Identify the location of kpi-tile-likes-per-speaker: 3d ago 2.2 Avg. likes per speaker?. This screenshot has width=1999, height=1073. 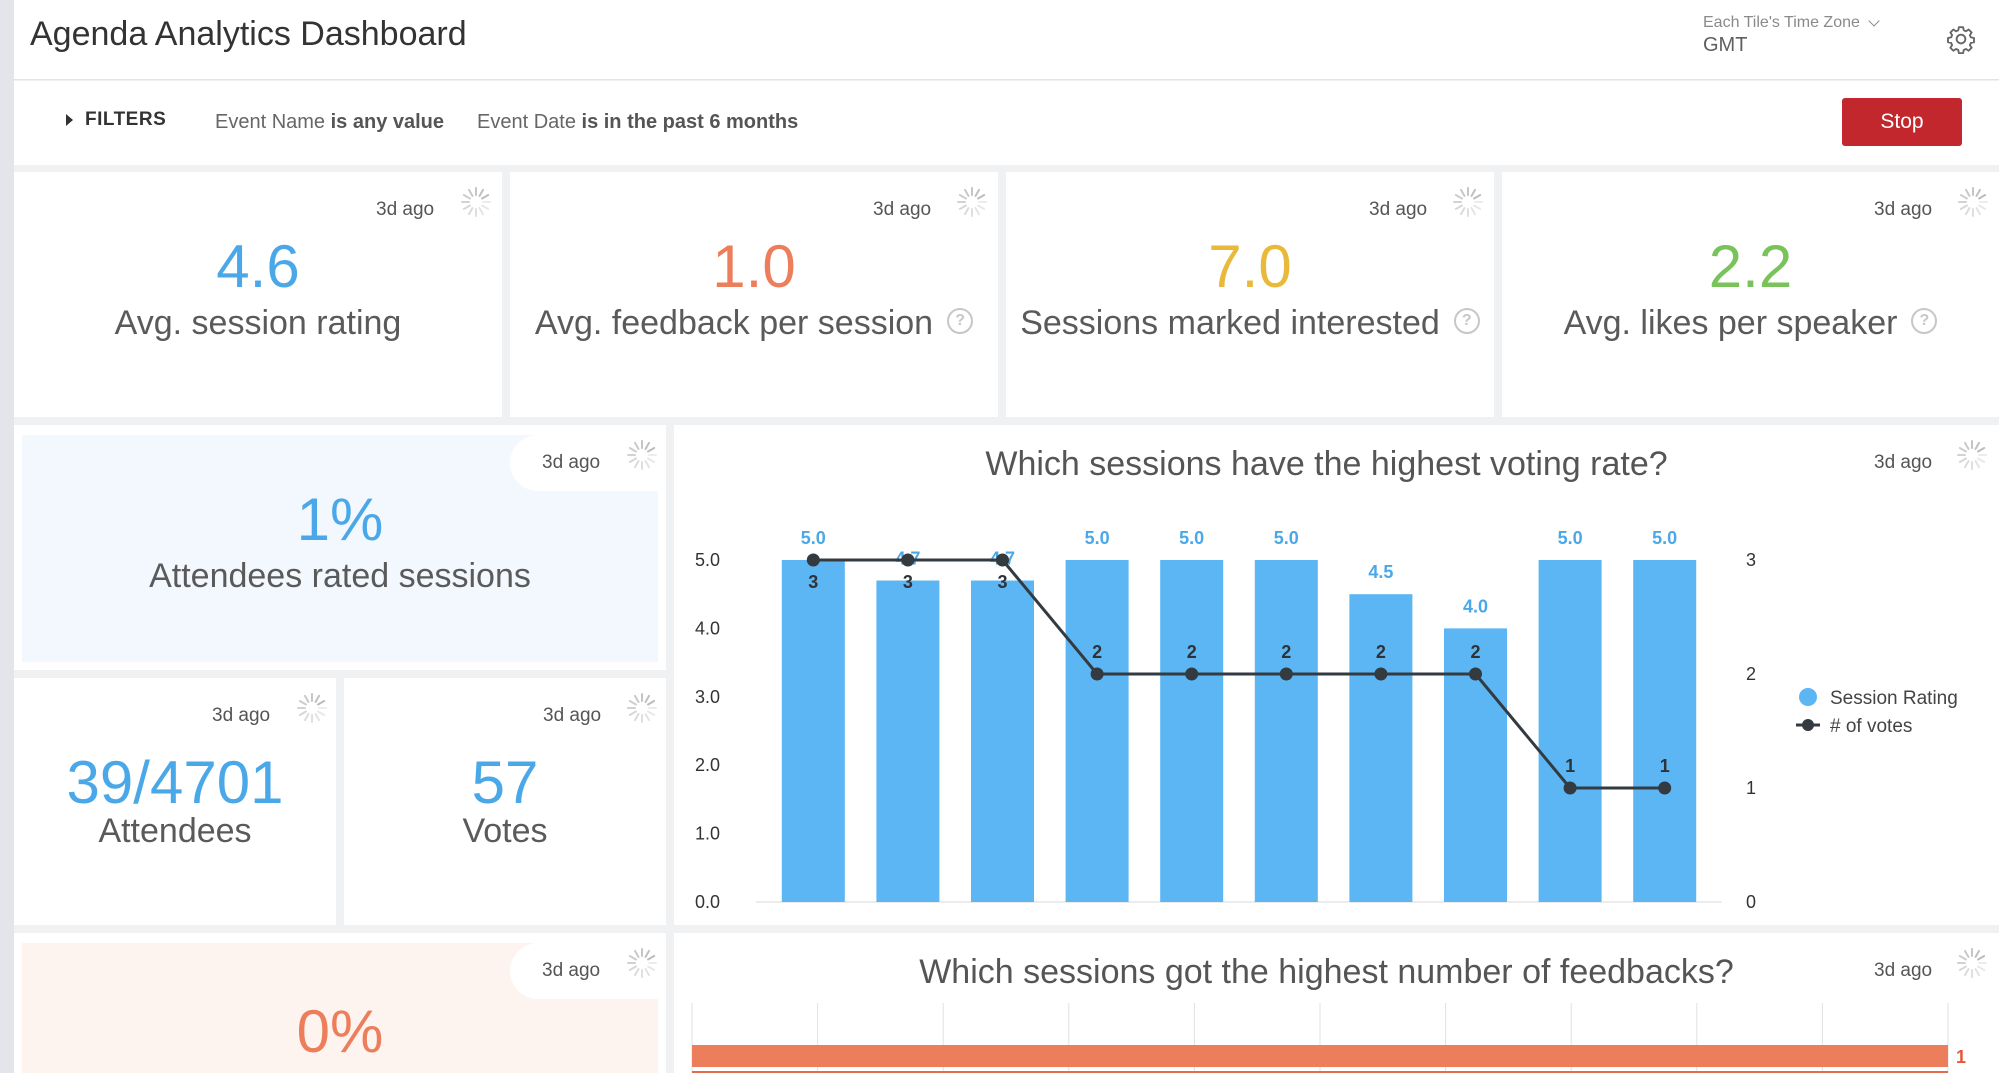
(1750, 294).